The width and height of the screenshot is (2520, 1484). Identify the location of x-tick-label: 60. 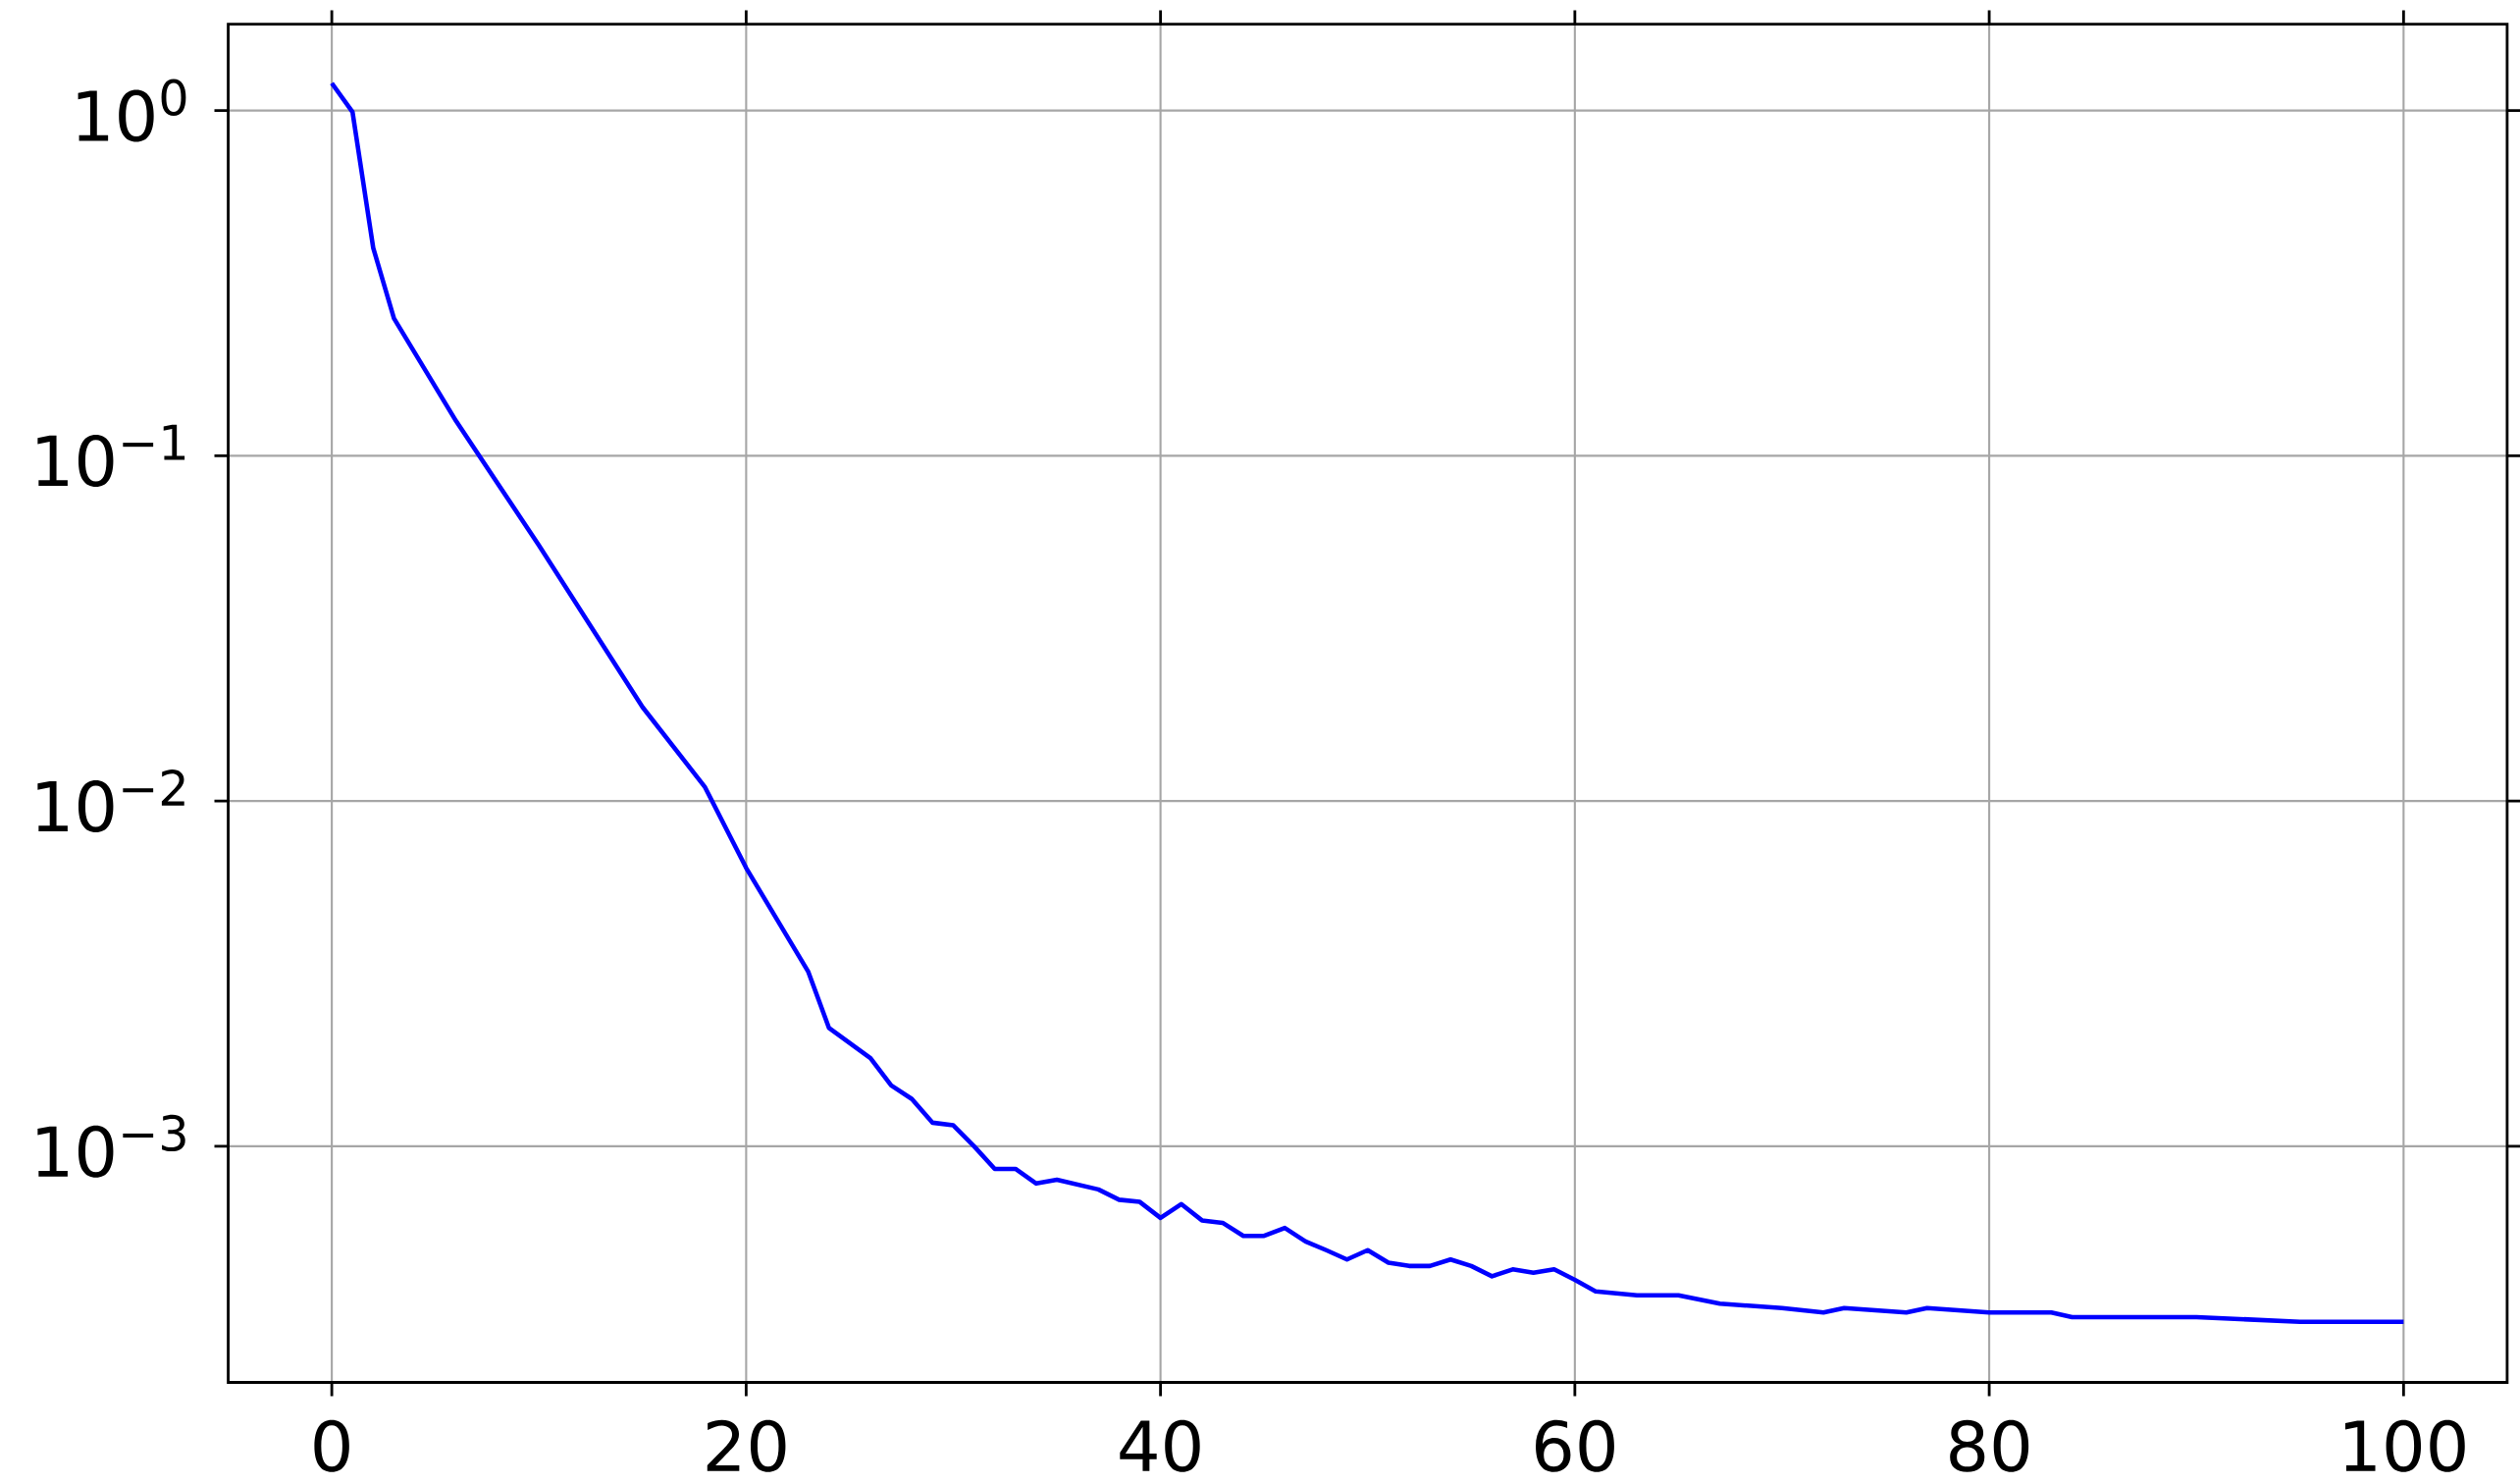
(1575, 1445).